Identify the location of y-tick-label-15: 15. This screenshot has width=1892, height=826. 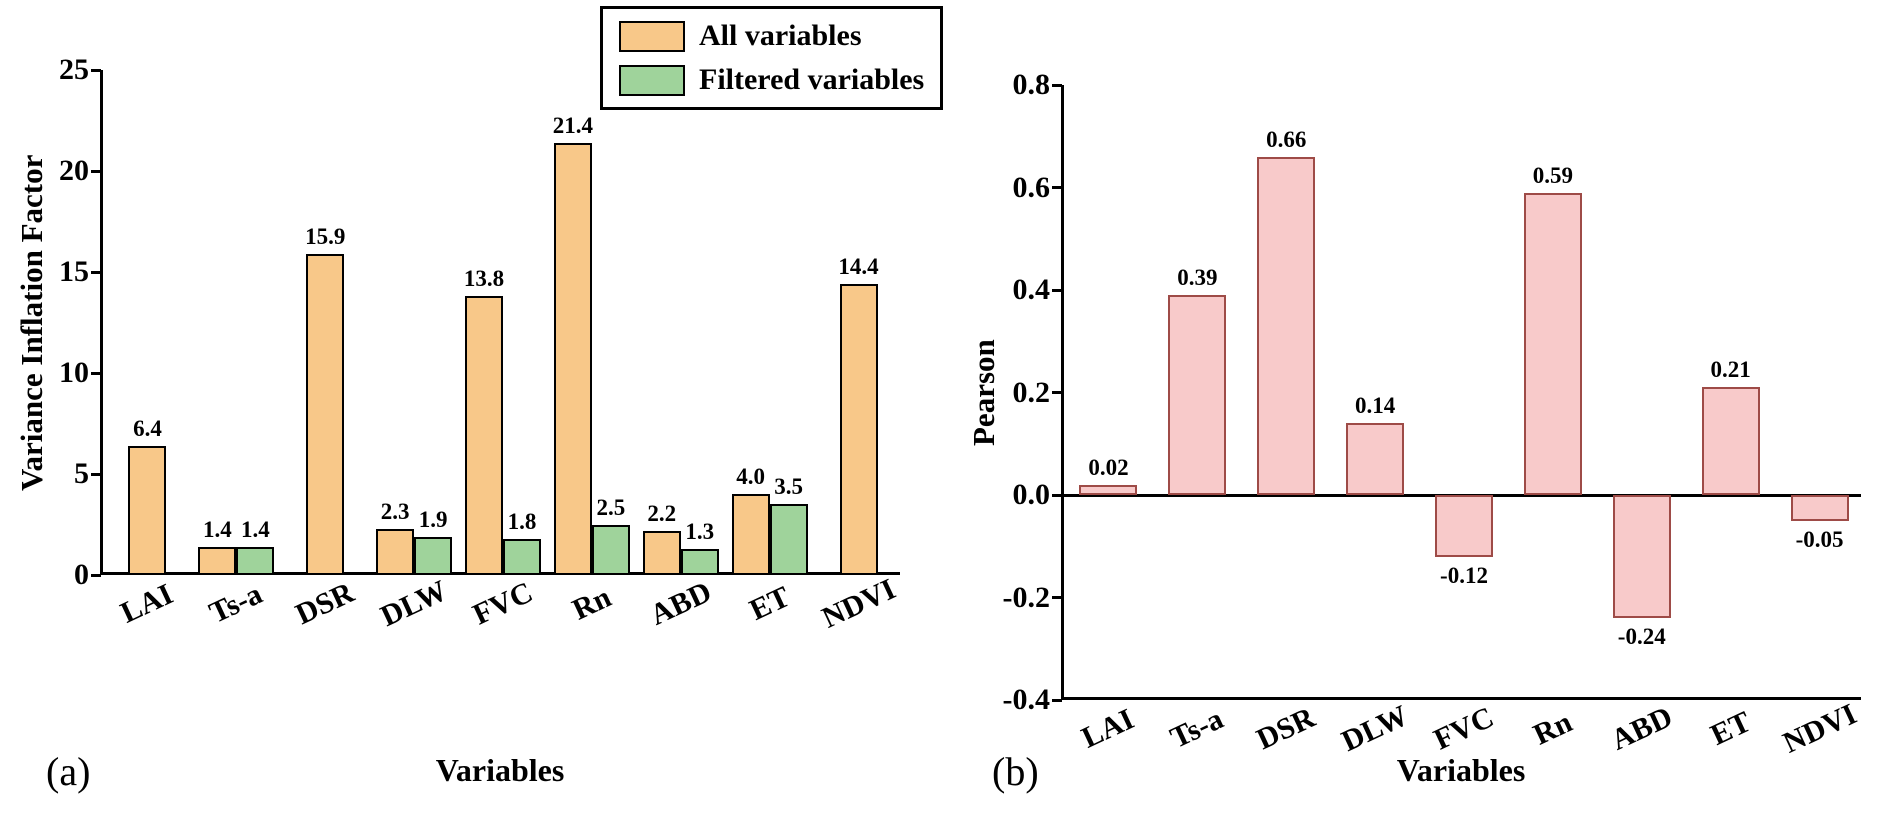
(74, 271).